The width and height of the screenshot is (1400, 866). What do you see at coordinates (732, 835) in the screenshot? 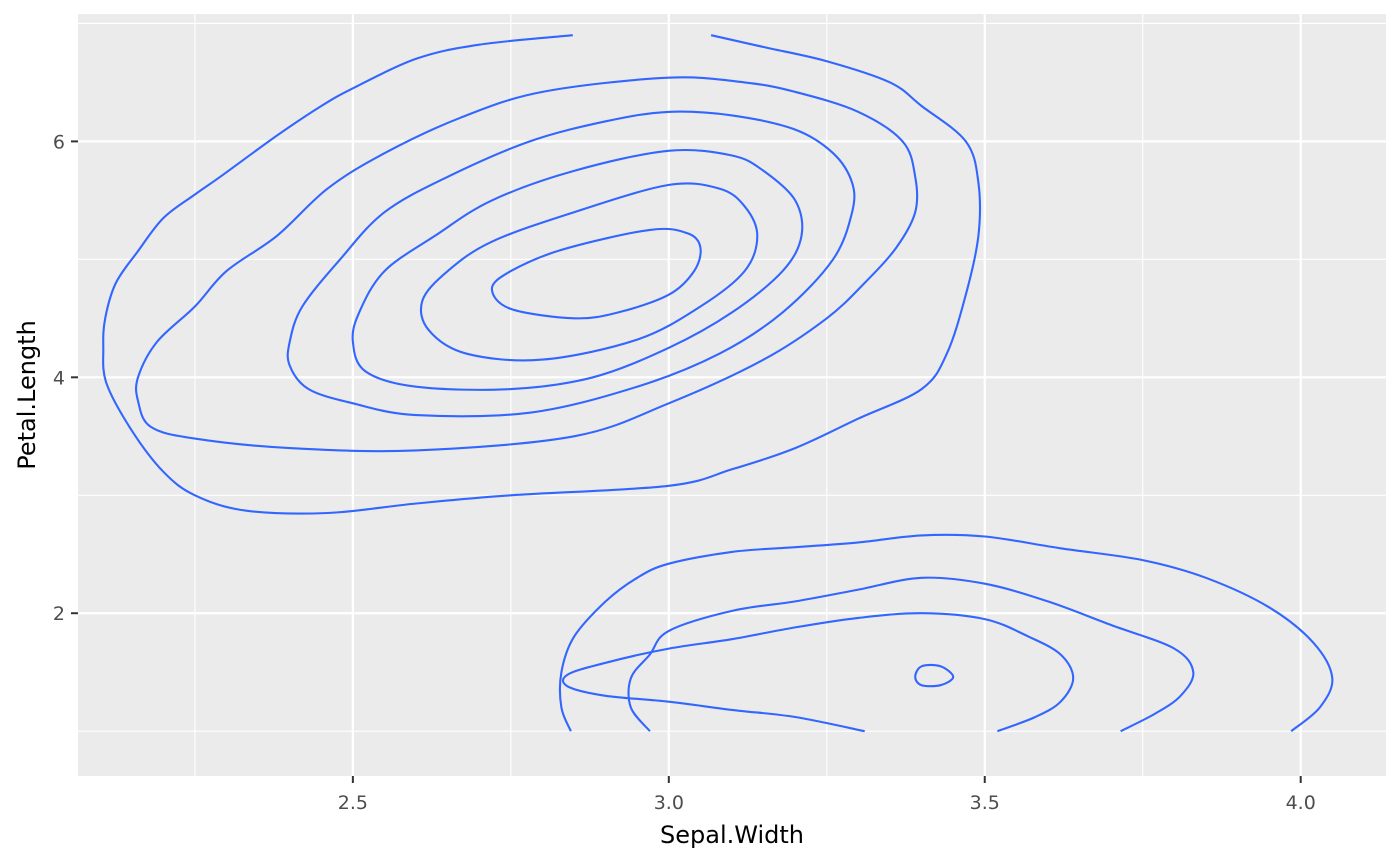
I see `x-axis-title: Sepal.Width` at bounding box center [732, 835].